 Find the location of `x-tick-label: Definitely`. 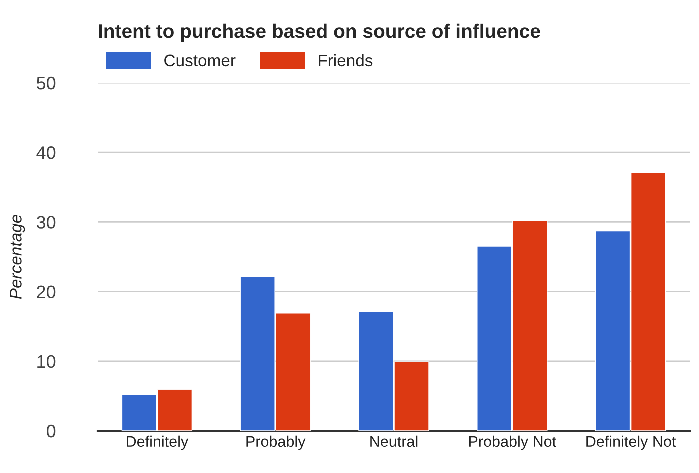

x-tick-label: Definitely is located at coordinates (158, 443).